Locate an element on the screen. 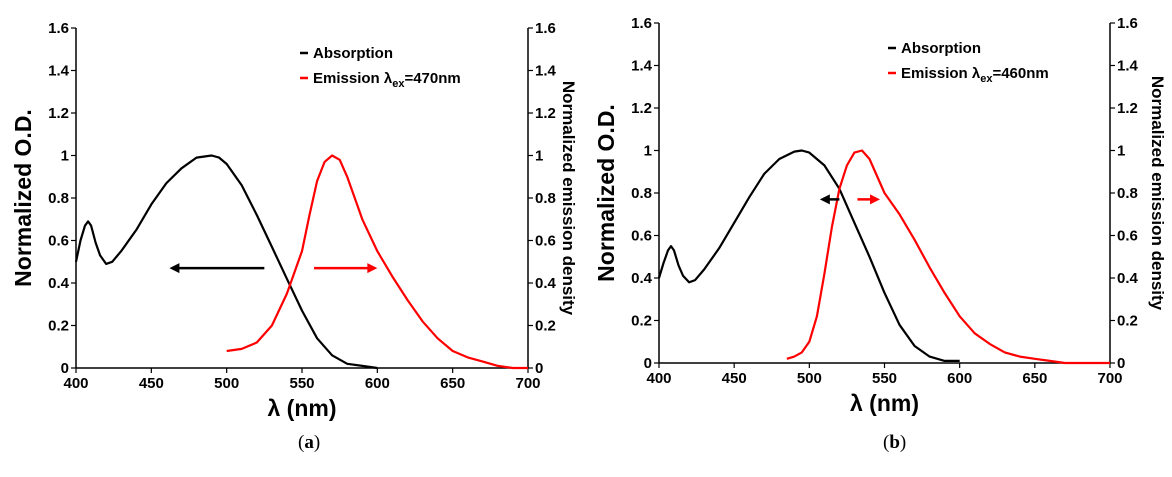 The image size is (1172, 477). panel-caption: (b) is located at coordinates (894, 442).